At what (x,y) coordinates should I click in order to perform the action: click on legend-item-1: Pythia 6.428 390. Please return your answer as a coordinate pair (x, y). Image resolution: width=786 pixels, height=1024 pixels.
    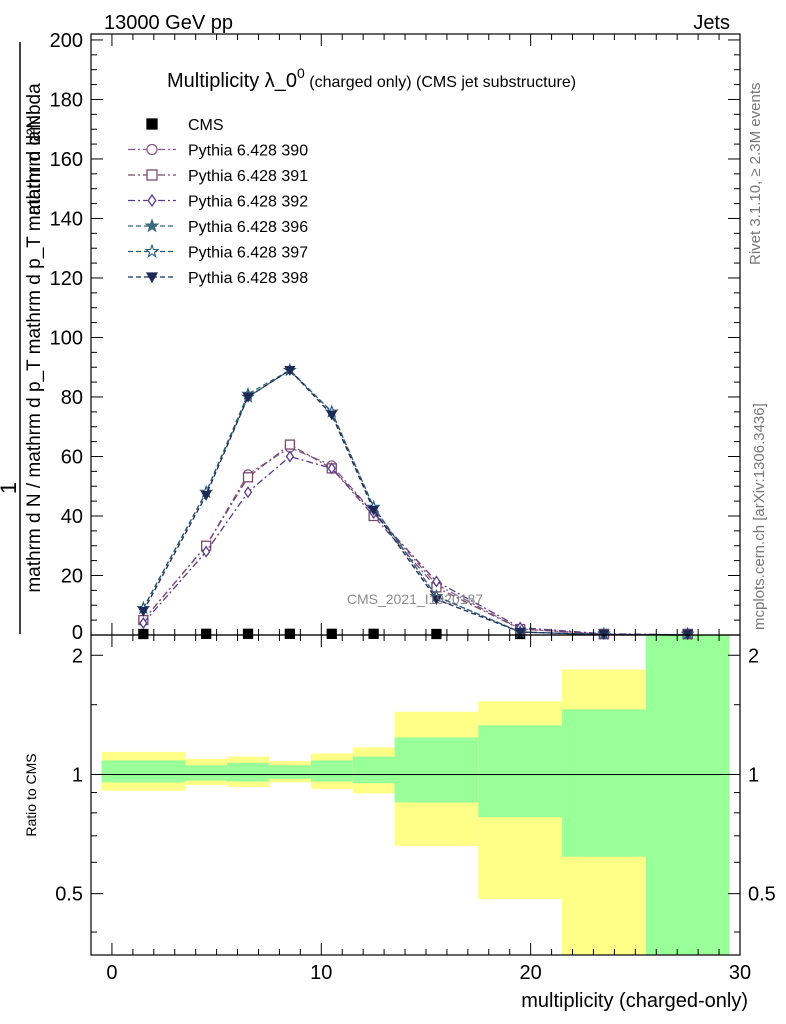
    Looking at the image, I should click on (218, 151).